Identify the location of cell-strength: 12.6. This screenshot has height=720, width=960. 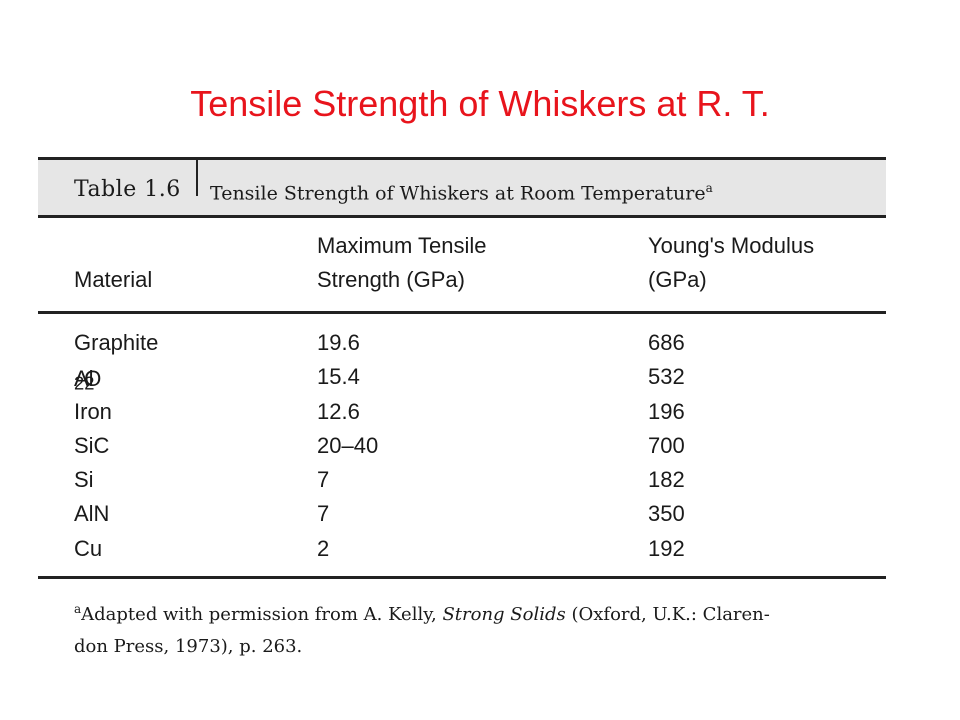
(338, 411).